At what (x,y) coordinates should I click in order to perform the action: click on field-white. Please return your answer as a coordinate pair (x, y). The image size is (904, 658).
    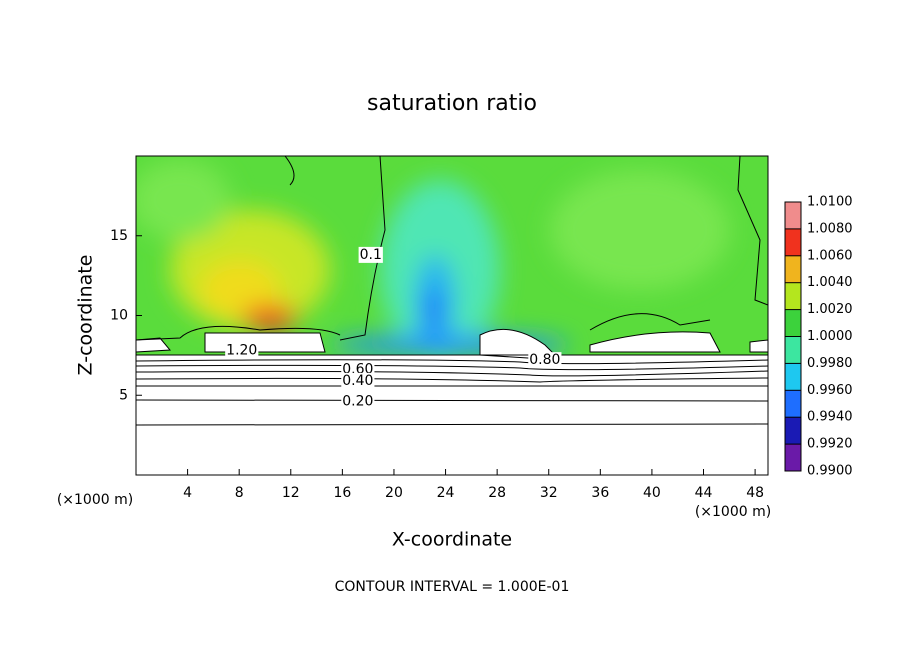
    Looking at the image, I should click on (452, 415).